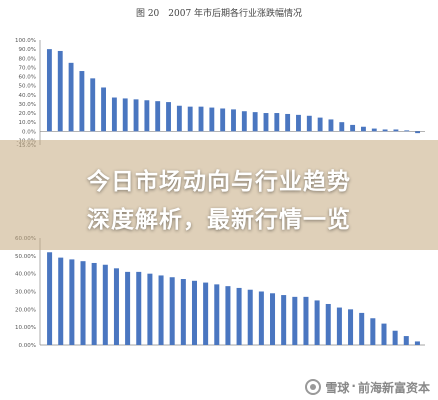  Describe the element at coordinates (219, 14) in the screenshot. I see `chart-title-top: 图 20 2007 年市后期各行业涨跌幅情况` at that location.